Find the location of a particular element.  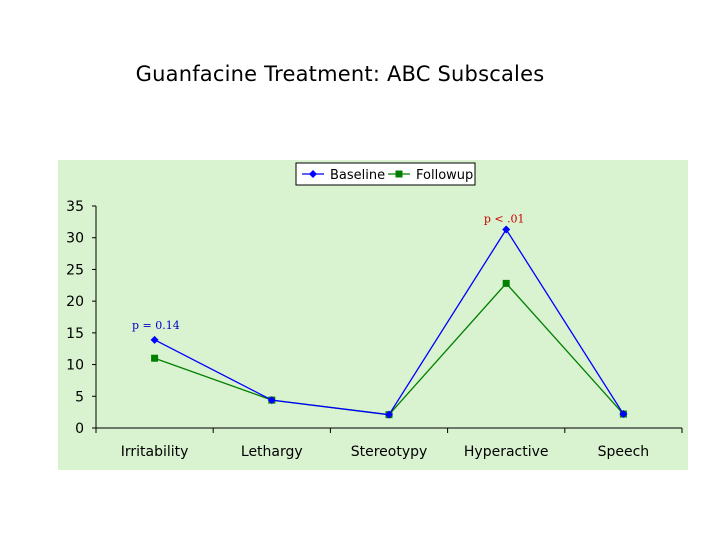

legend-label: Followup is located at coordinates (444, 175).